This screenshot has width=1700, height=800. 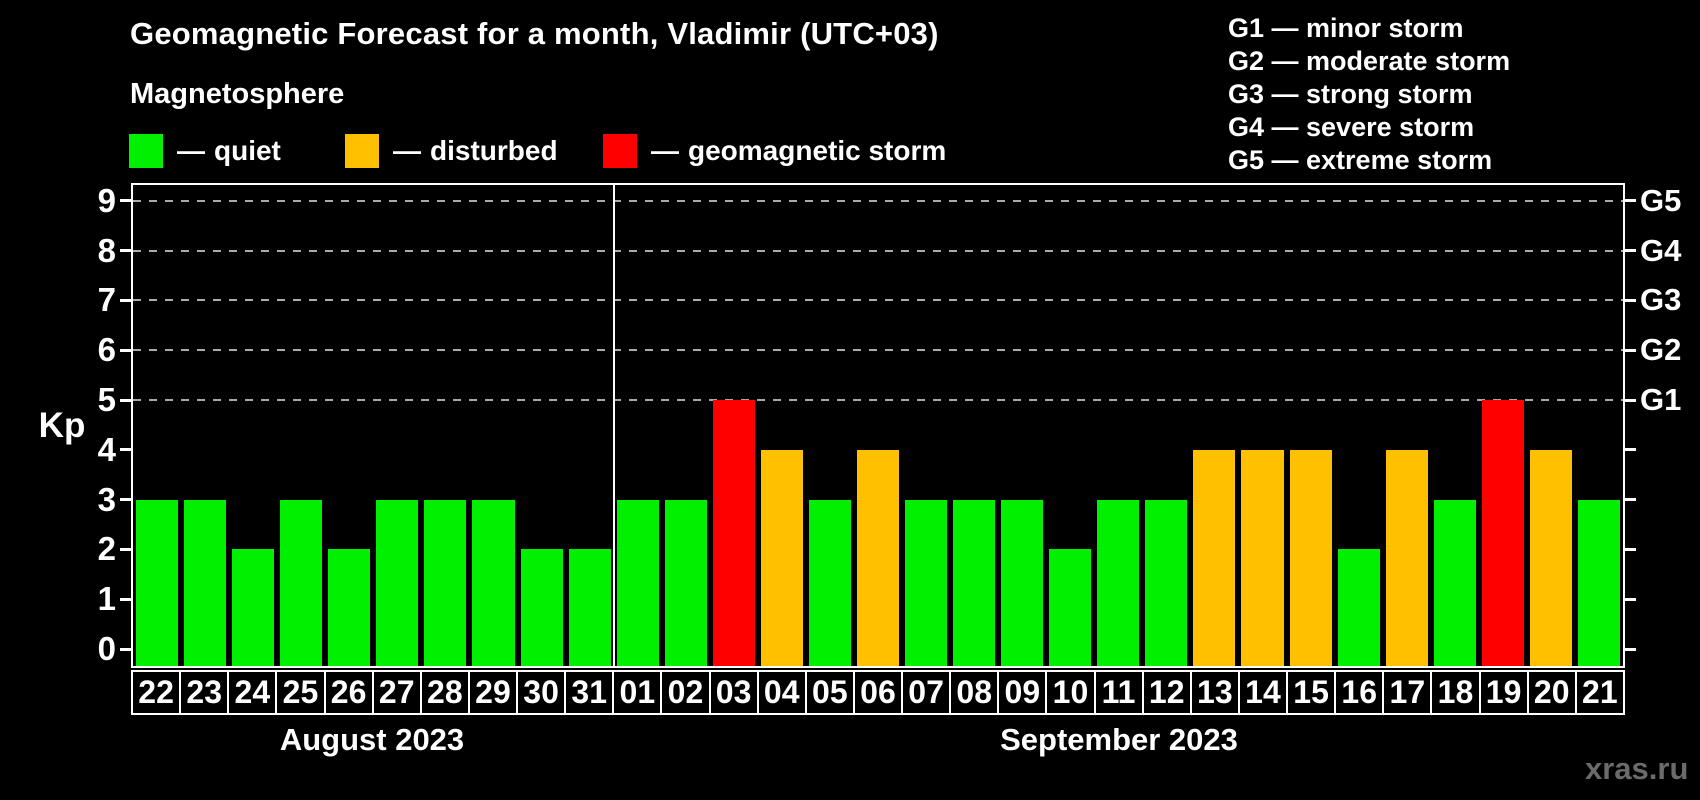 What do you see at coordinates (1599, 692) in the screenshot?
I see `day-cell-sep-21: 21` at bounding box center [1599, 692].